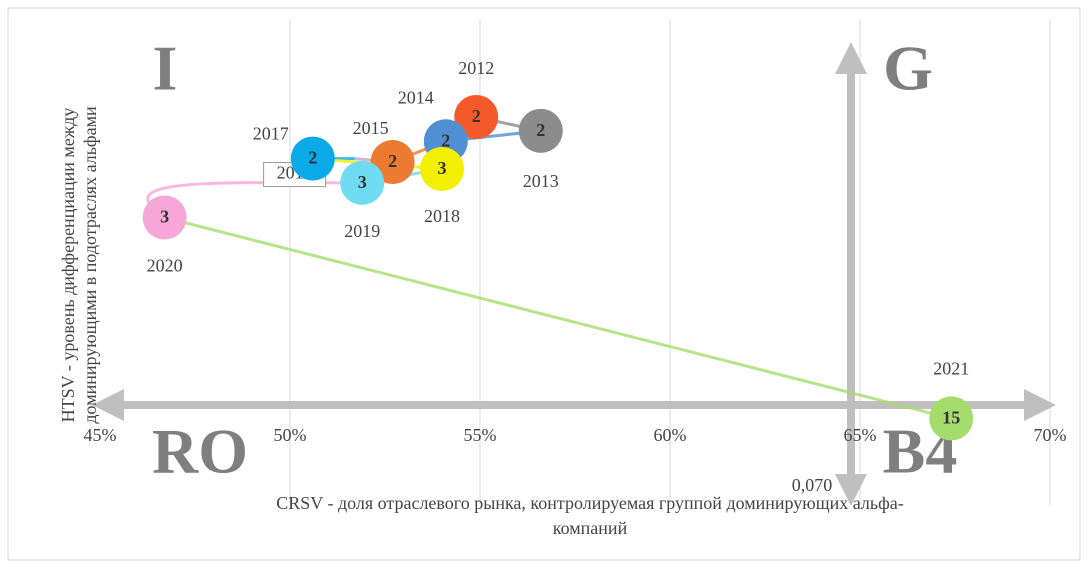 This screenshot has height=570, width=1088. I want to click on x-tick-label: 50%, so click(290, 435).